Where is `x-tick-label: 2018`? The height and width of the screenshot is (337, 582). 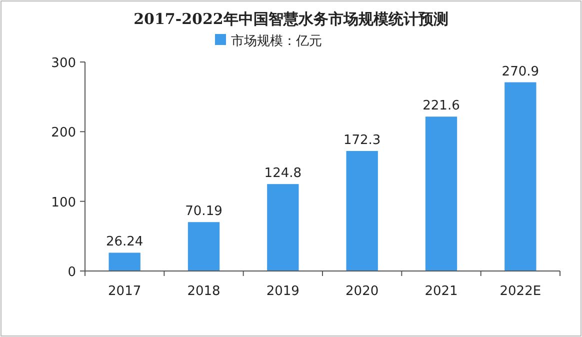
x-tick-label: 2018 is located at coordinates (203, 291).